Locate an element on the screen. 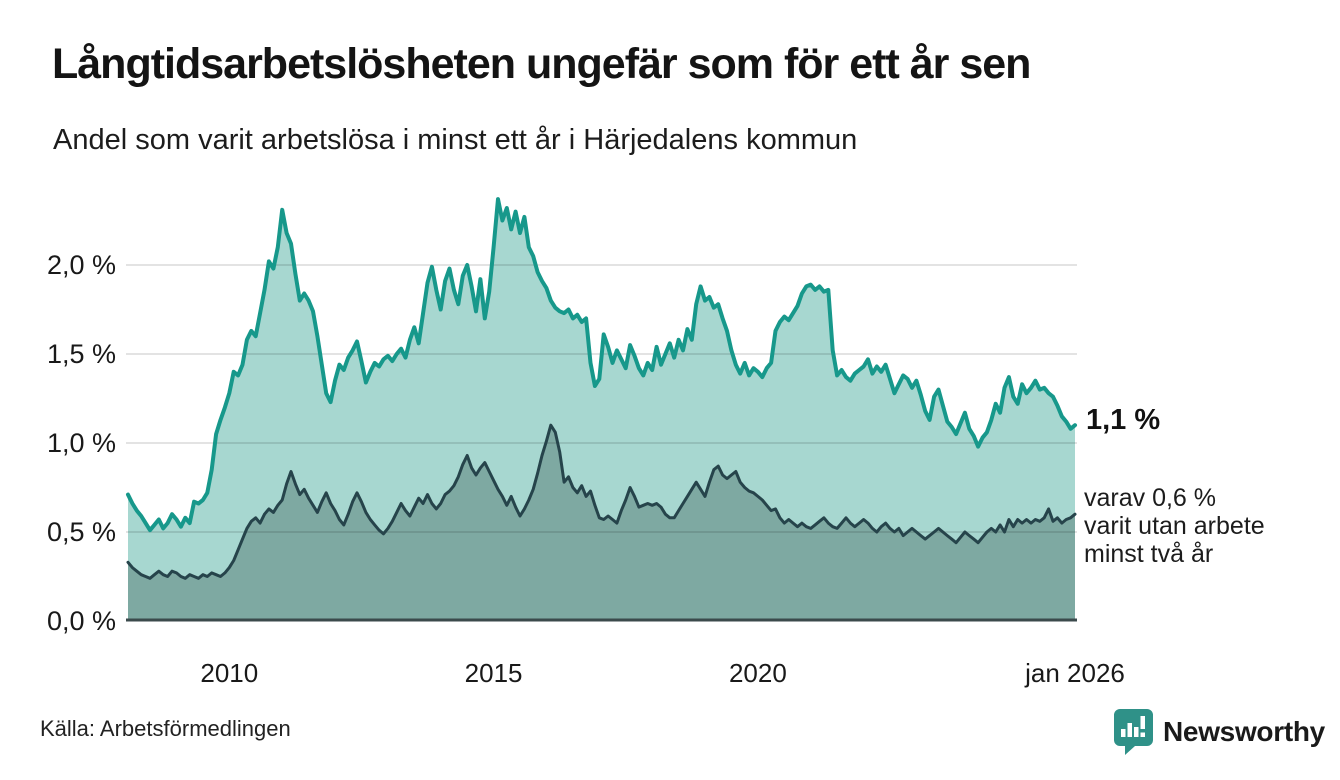  y-axis-label-10: 1,0 % is located at coordinates (81, 443).